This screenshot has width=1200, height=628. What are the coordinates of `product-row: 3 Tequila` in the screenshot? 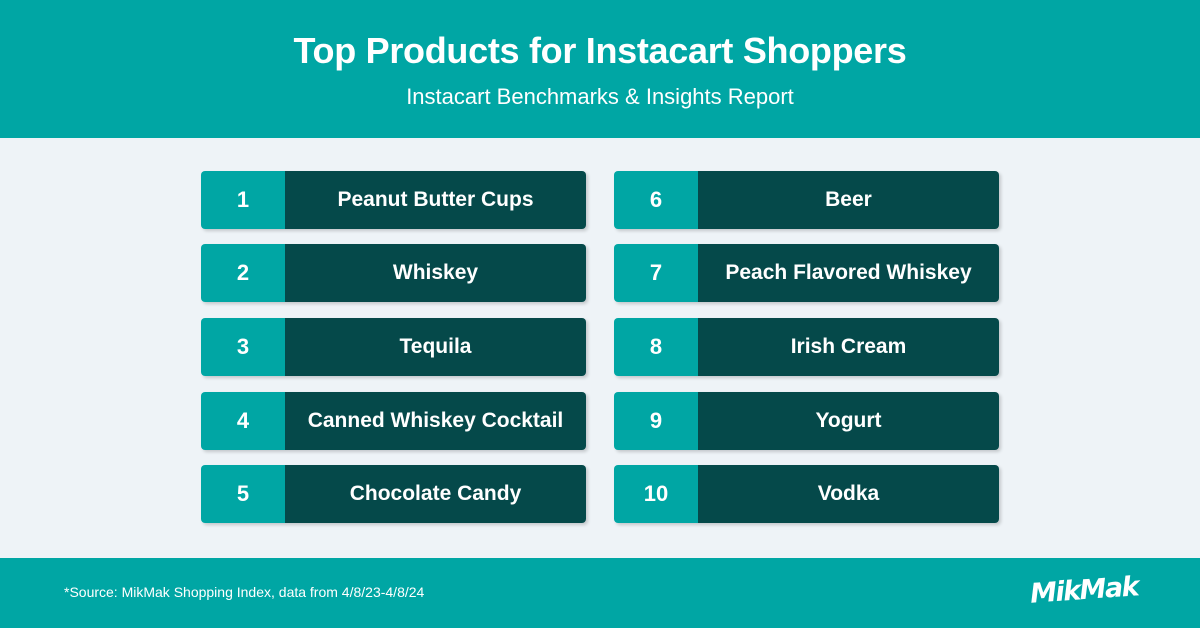 It's located at (393, 347).